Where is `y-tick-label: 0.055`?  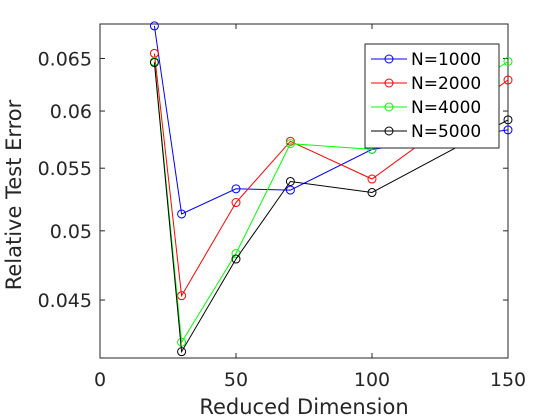 y-tick-label: 0.055 is located at coordinates (65, 169).